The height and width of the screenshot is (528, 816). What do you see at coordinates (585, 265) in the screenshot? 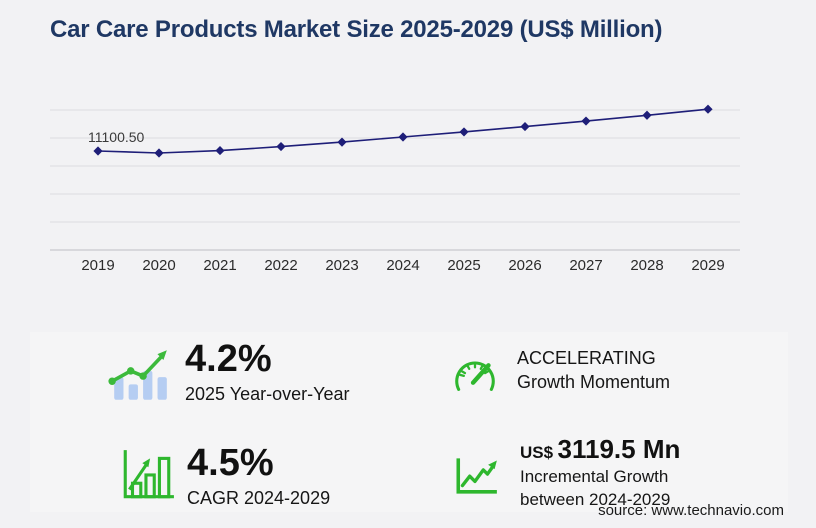
I see `x-axis-label: 2027` at bounding box center [585, 265].